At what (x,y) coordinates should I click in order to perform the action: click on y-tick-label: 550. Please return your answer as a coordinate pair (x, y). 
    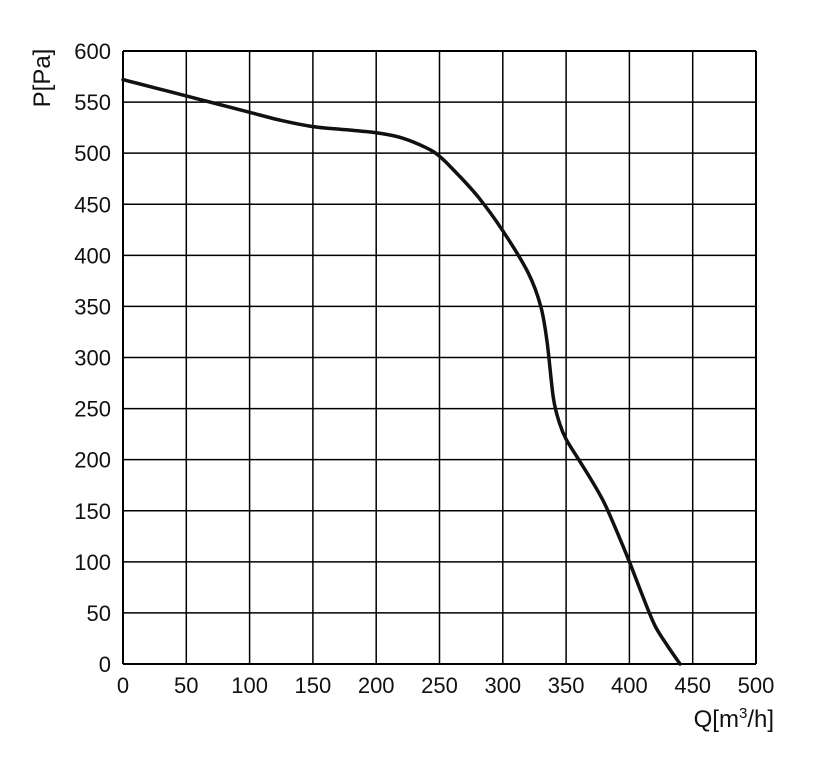
    Looking at the image, I should click on (92, 102).